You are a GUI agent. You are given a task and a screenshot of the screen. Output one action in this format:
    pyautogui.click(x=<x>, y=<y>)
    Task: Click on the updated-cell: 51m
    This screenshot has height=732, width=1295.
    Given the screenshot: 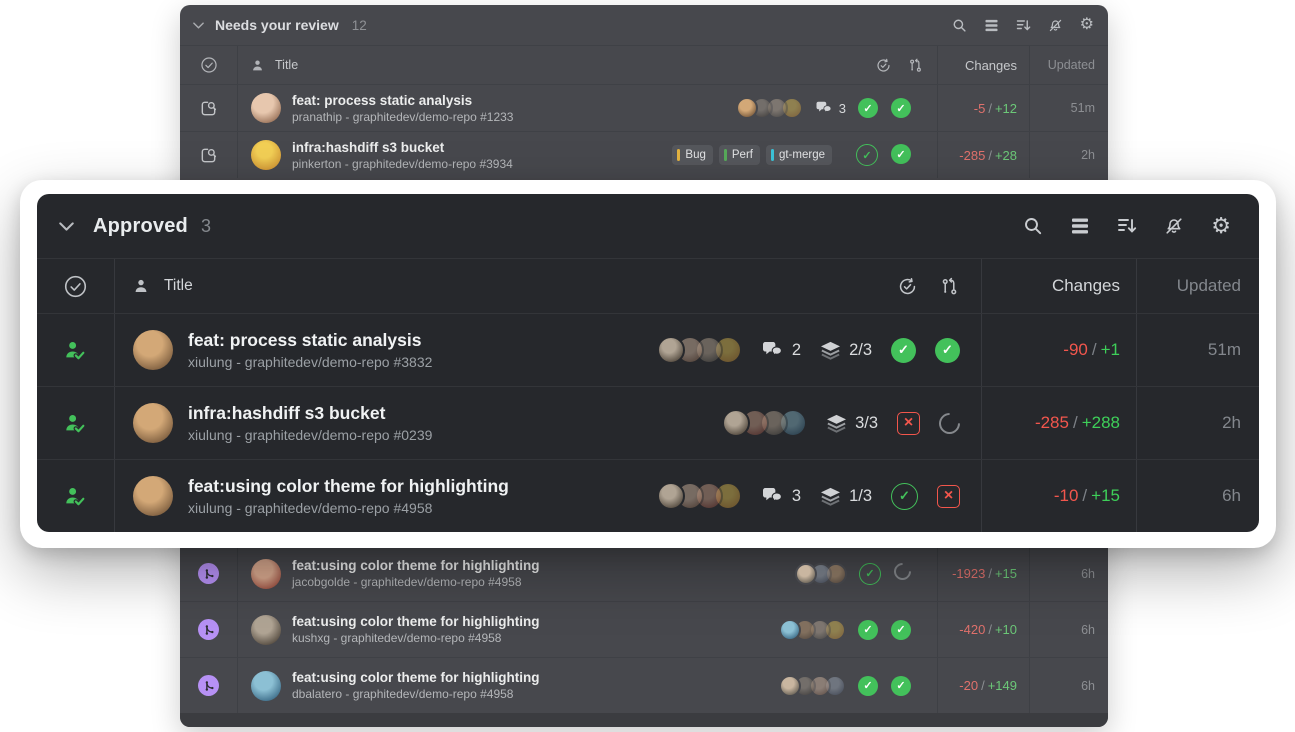 What is the action you would take?
    pyautogui.click(x=1082, y=108)
    